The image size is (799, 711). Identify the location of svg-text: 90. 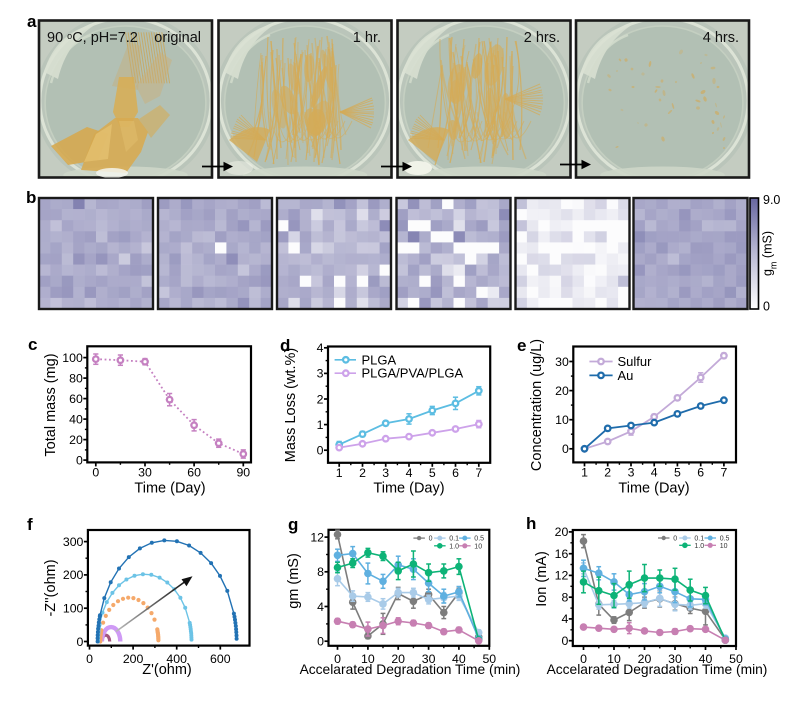
(243, 472).